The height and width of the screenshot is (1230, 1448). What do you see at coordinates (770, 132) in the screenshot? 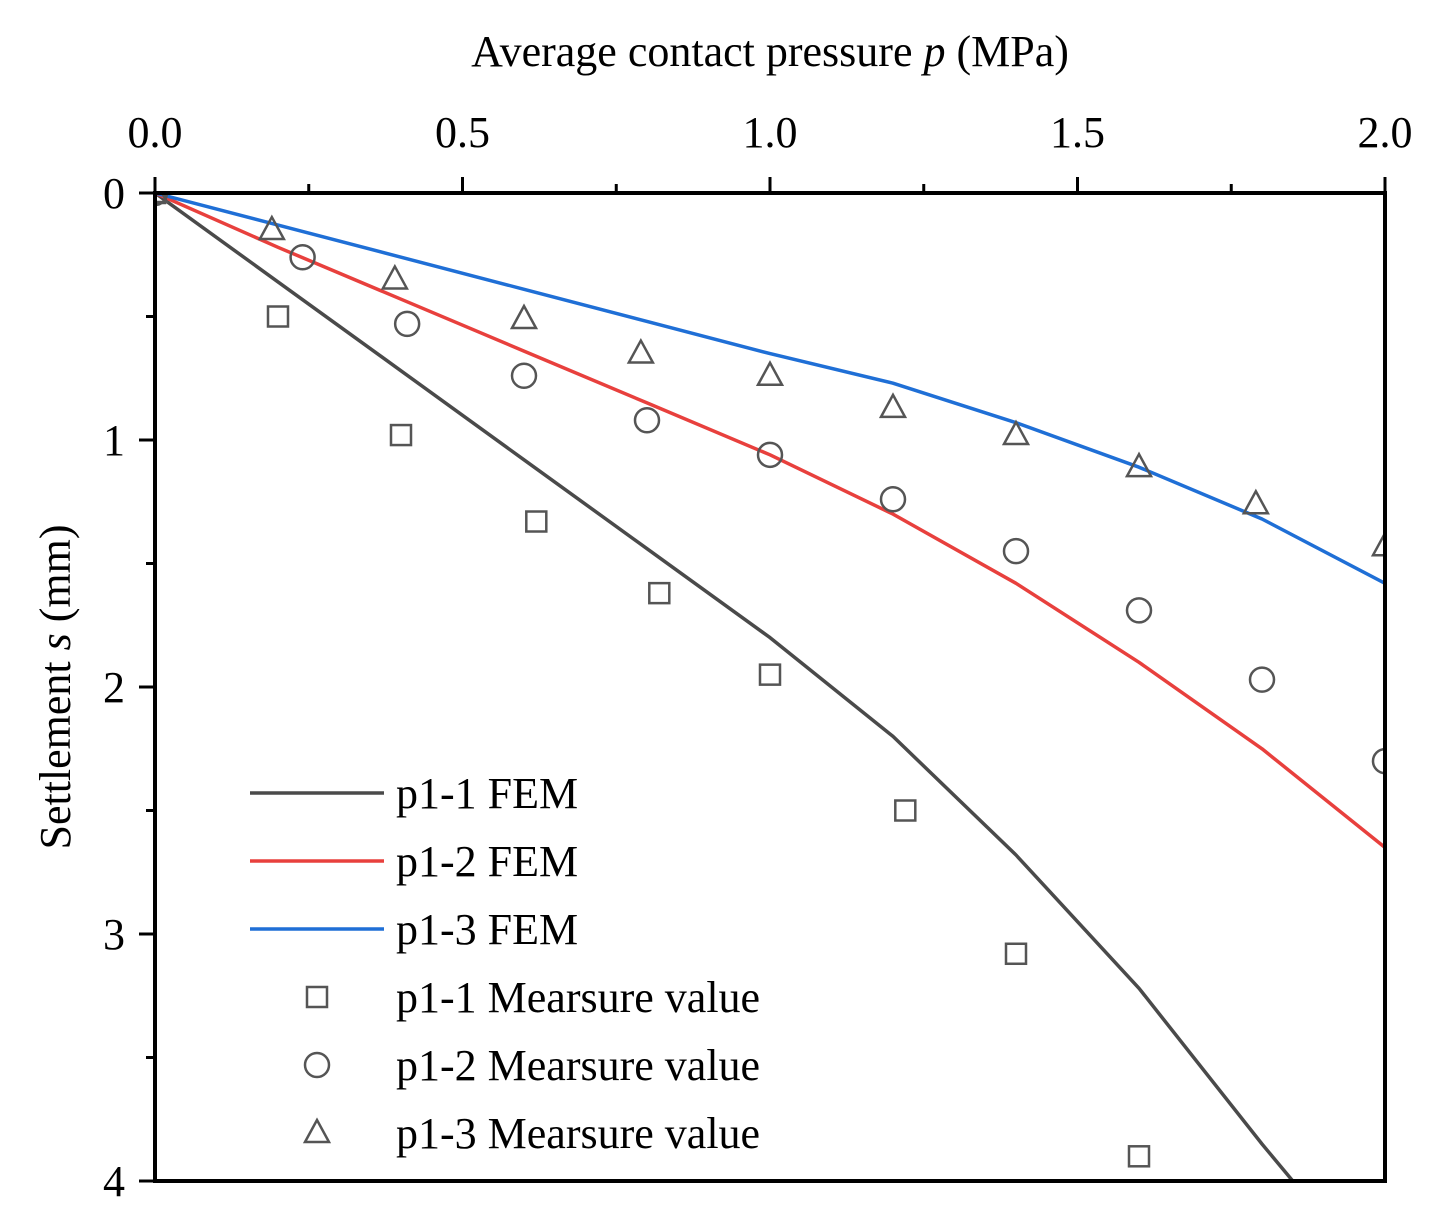
I see `x-tick-label: 1.0` at bounding box center [770, 132].